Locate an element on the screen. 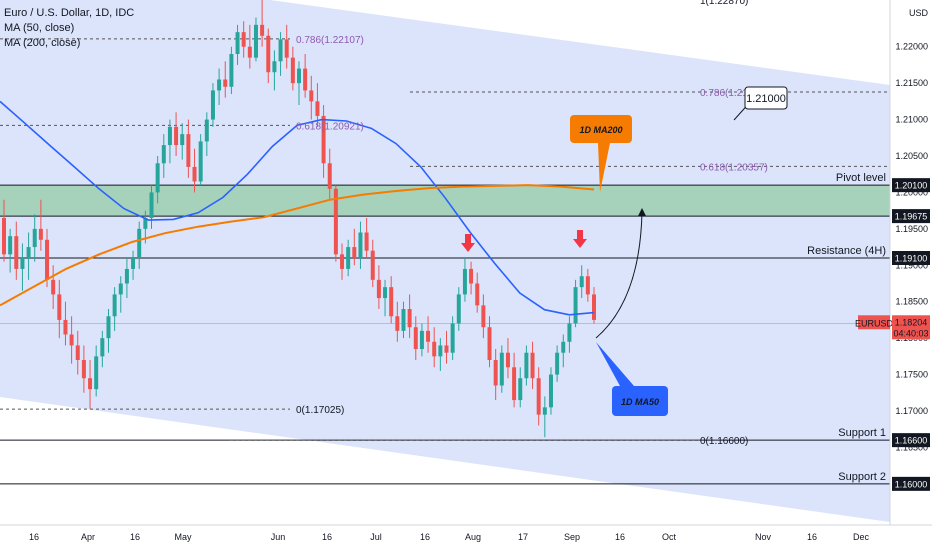  price-tick: 1.19000 is located at coordinates (911, 265).